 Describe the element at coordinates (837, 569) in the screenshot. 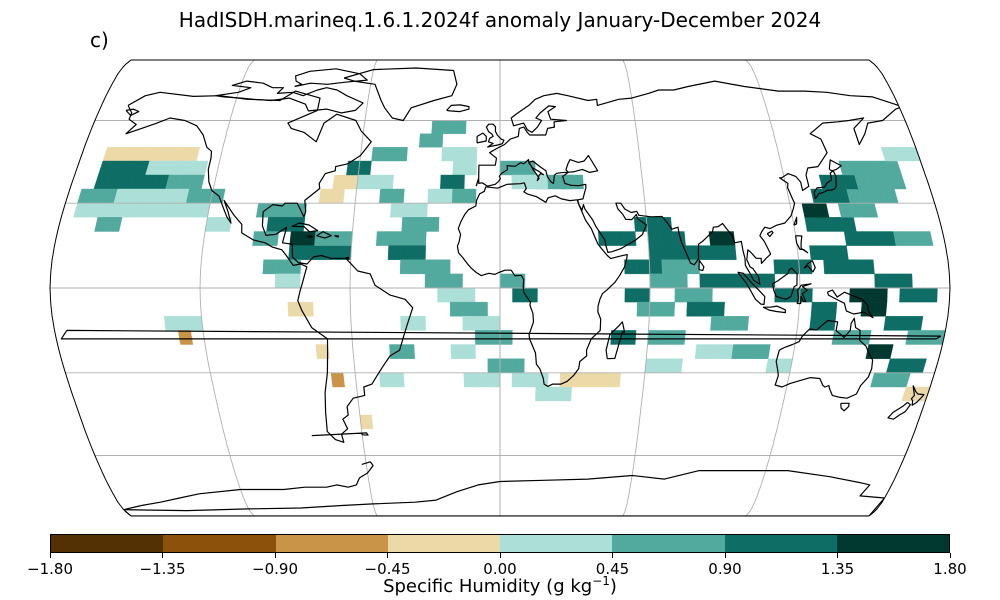

I see `colorbar-tick-label: 1.35` at that location.